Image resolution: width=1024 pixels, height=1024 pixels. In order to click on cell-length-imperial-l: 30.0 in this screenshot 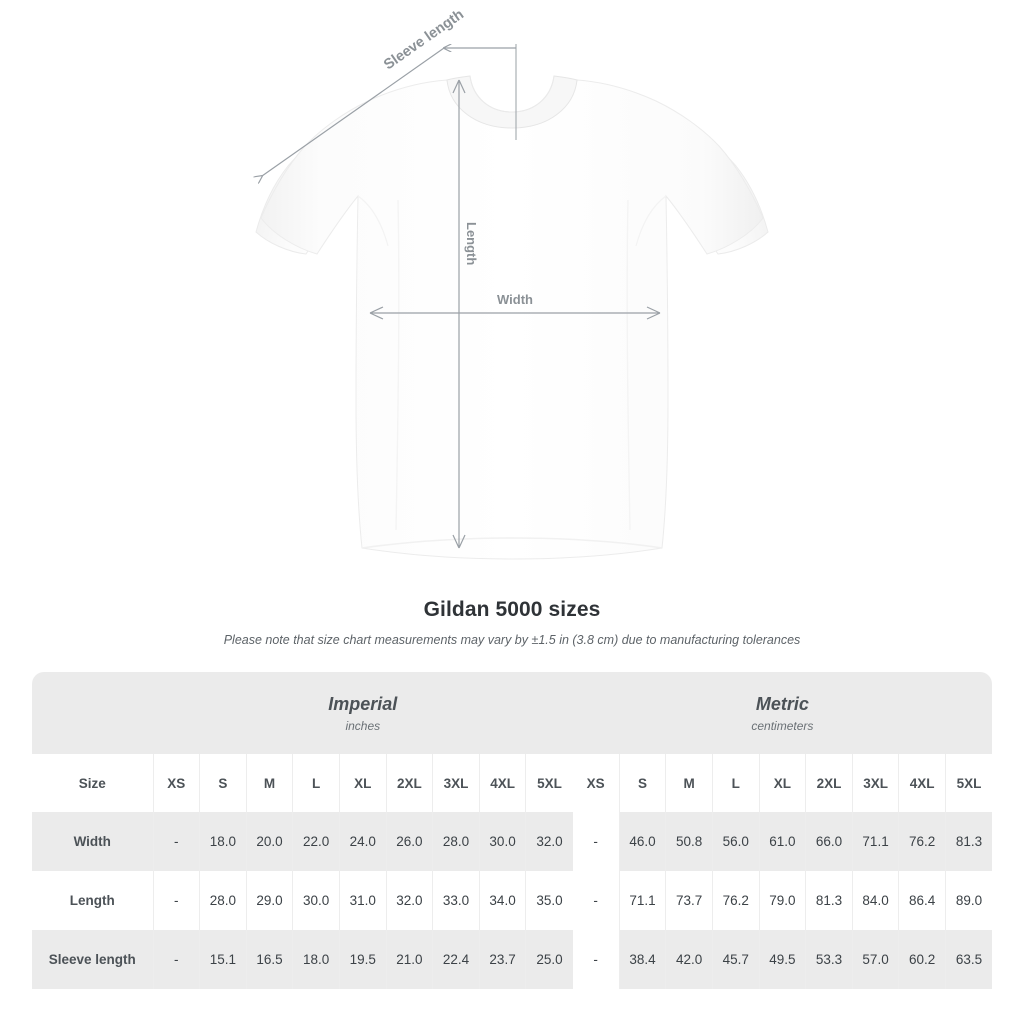, I will do `click(316, 900)`.